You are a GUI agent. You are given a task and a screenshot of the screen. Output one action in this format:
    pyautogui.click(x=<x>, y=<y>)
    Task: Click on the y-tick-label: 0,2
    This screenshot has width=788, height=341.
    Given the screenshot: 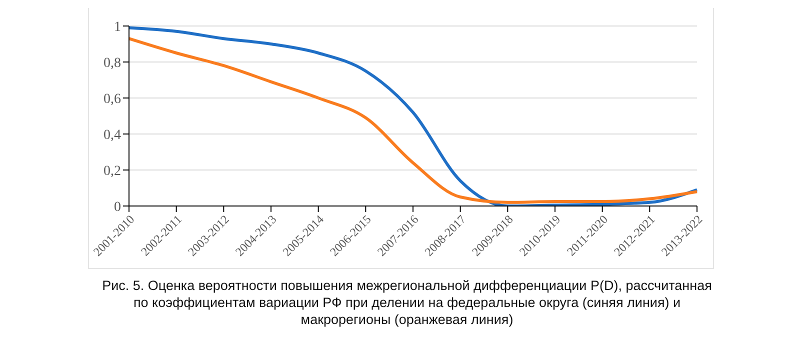 What is the action you would take?
    pyautogui.click(x=112, y=171)
    